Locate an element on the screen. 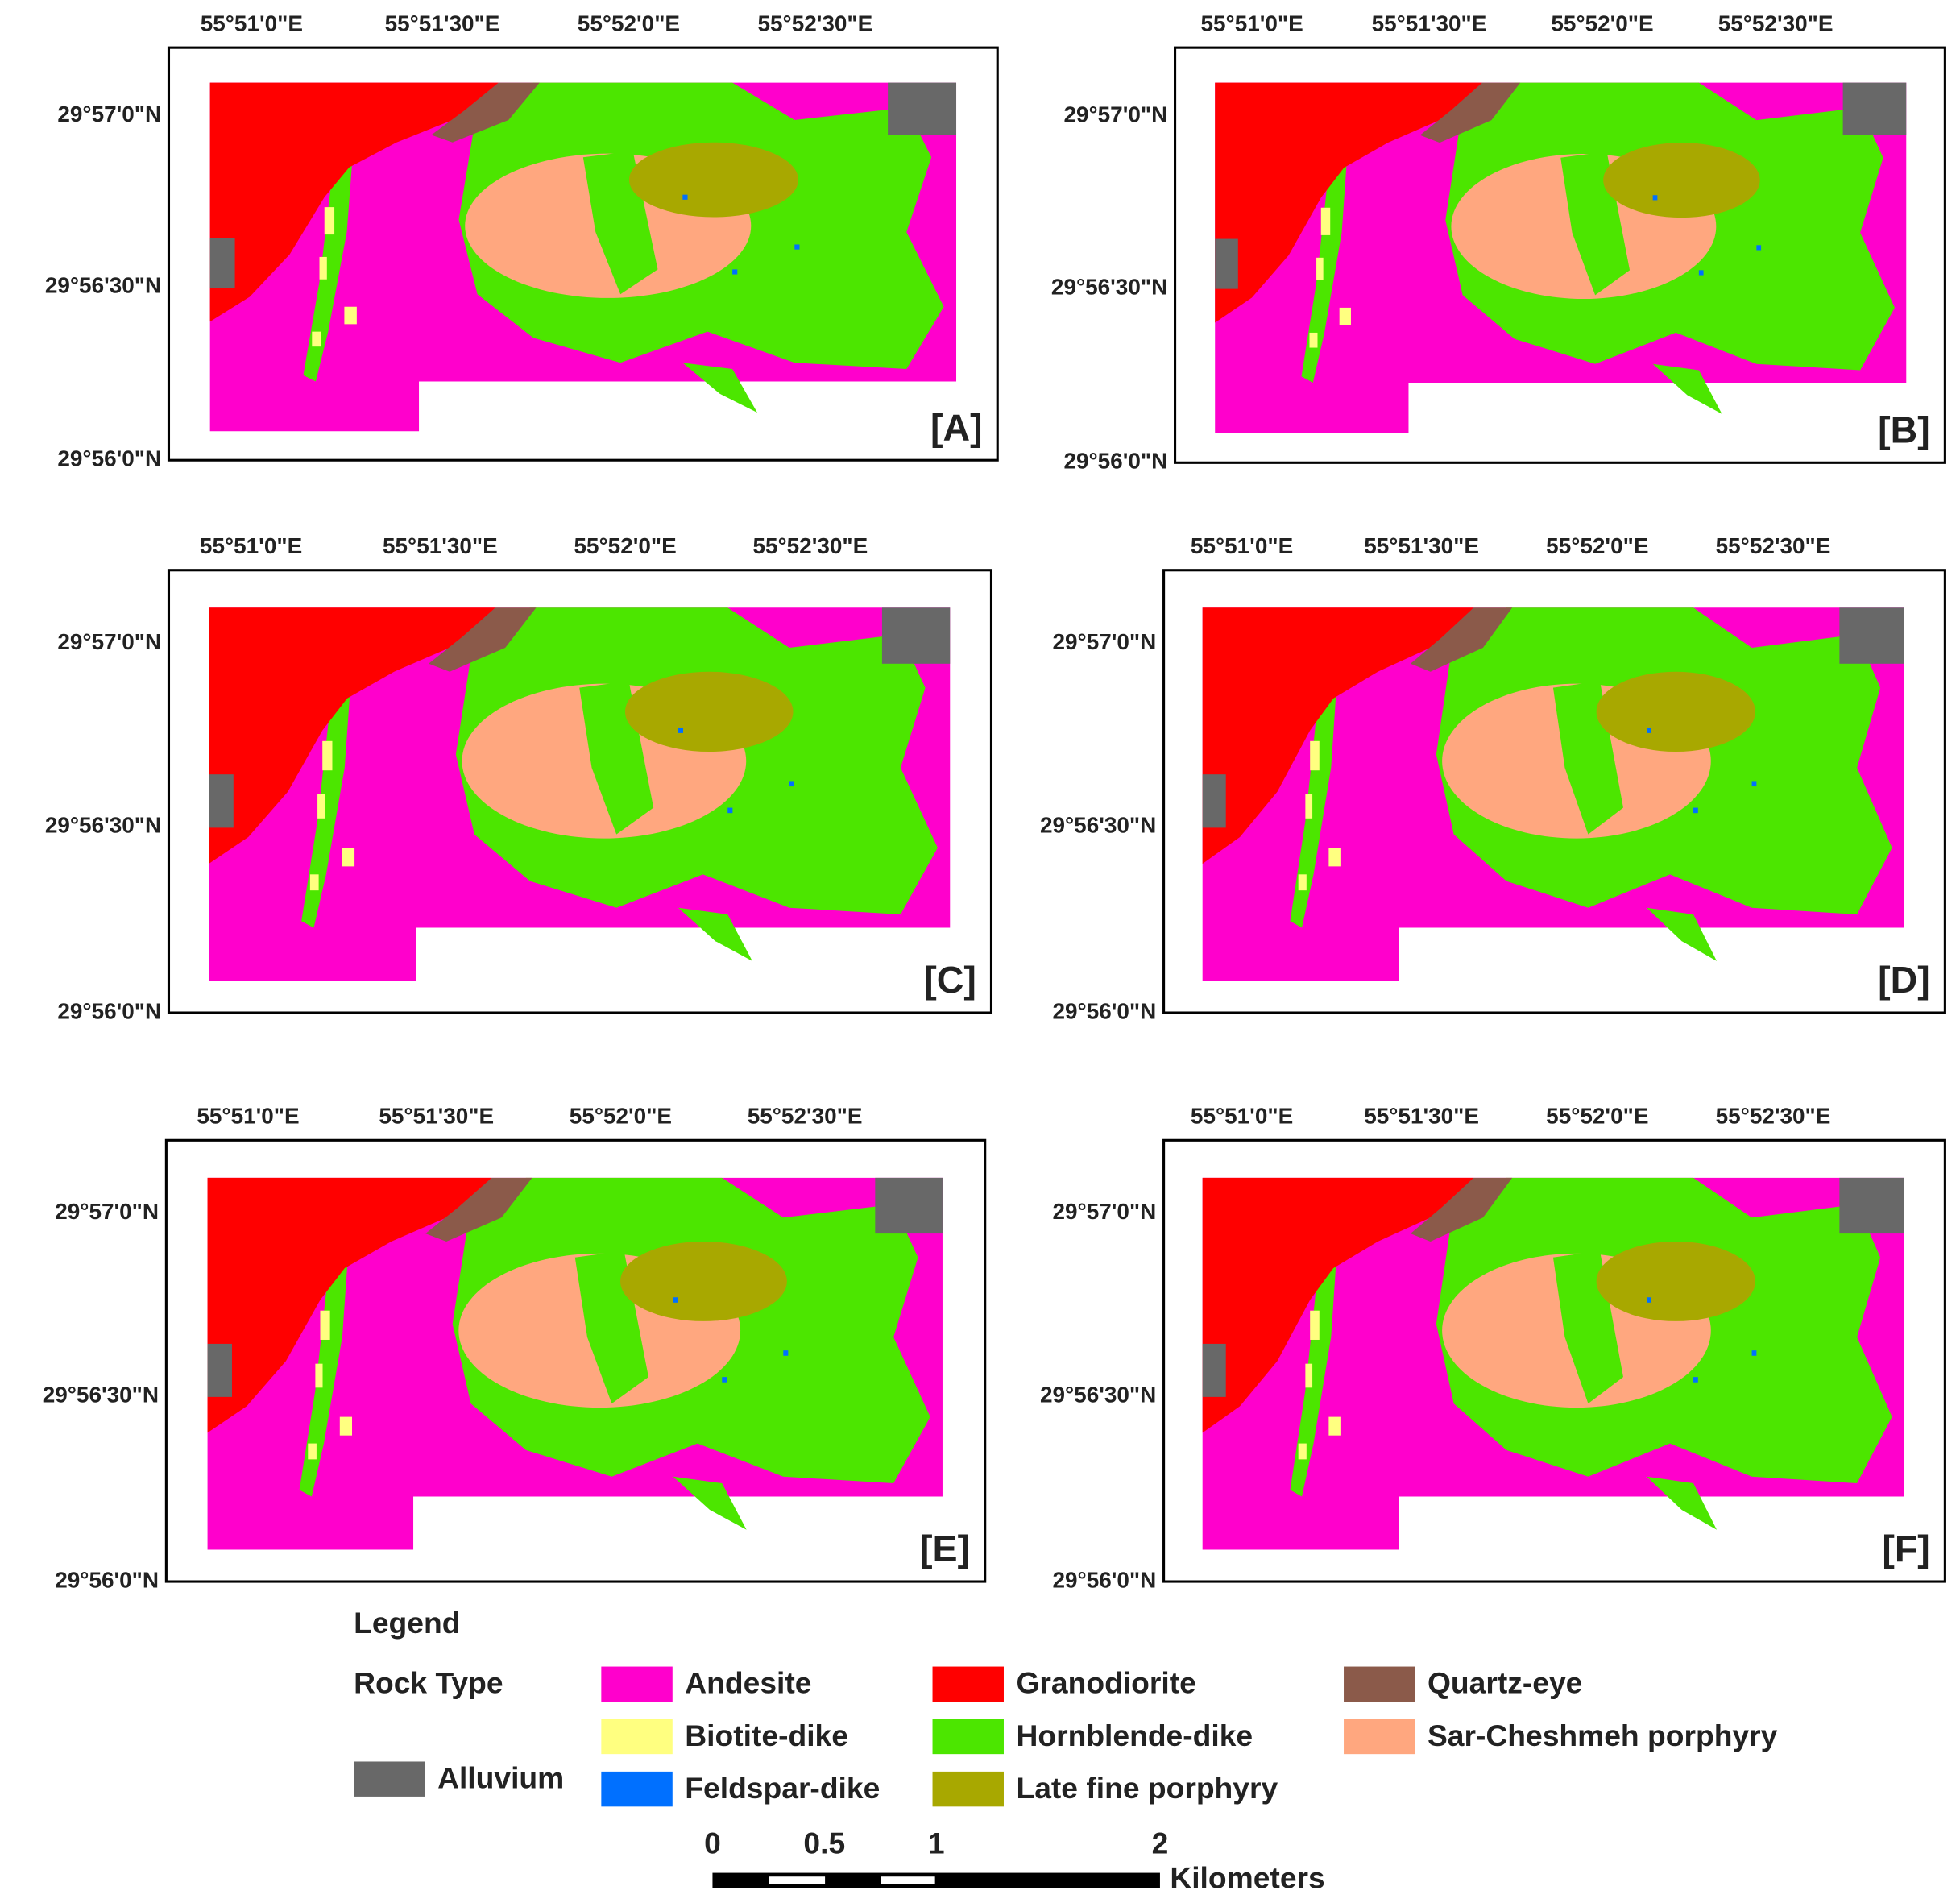  legend-label: Sar-Cheshmeh porphyry is located at coordinates (1603, 1735).